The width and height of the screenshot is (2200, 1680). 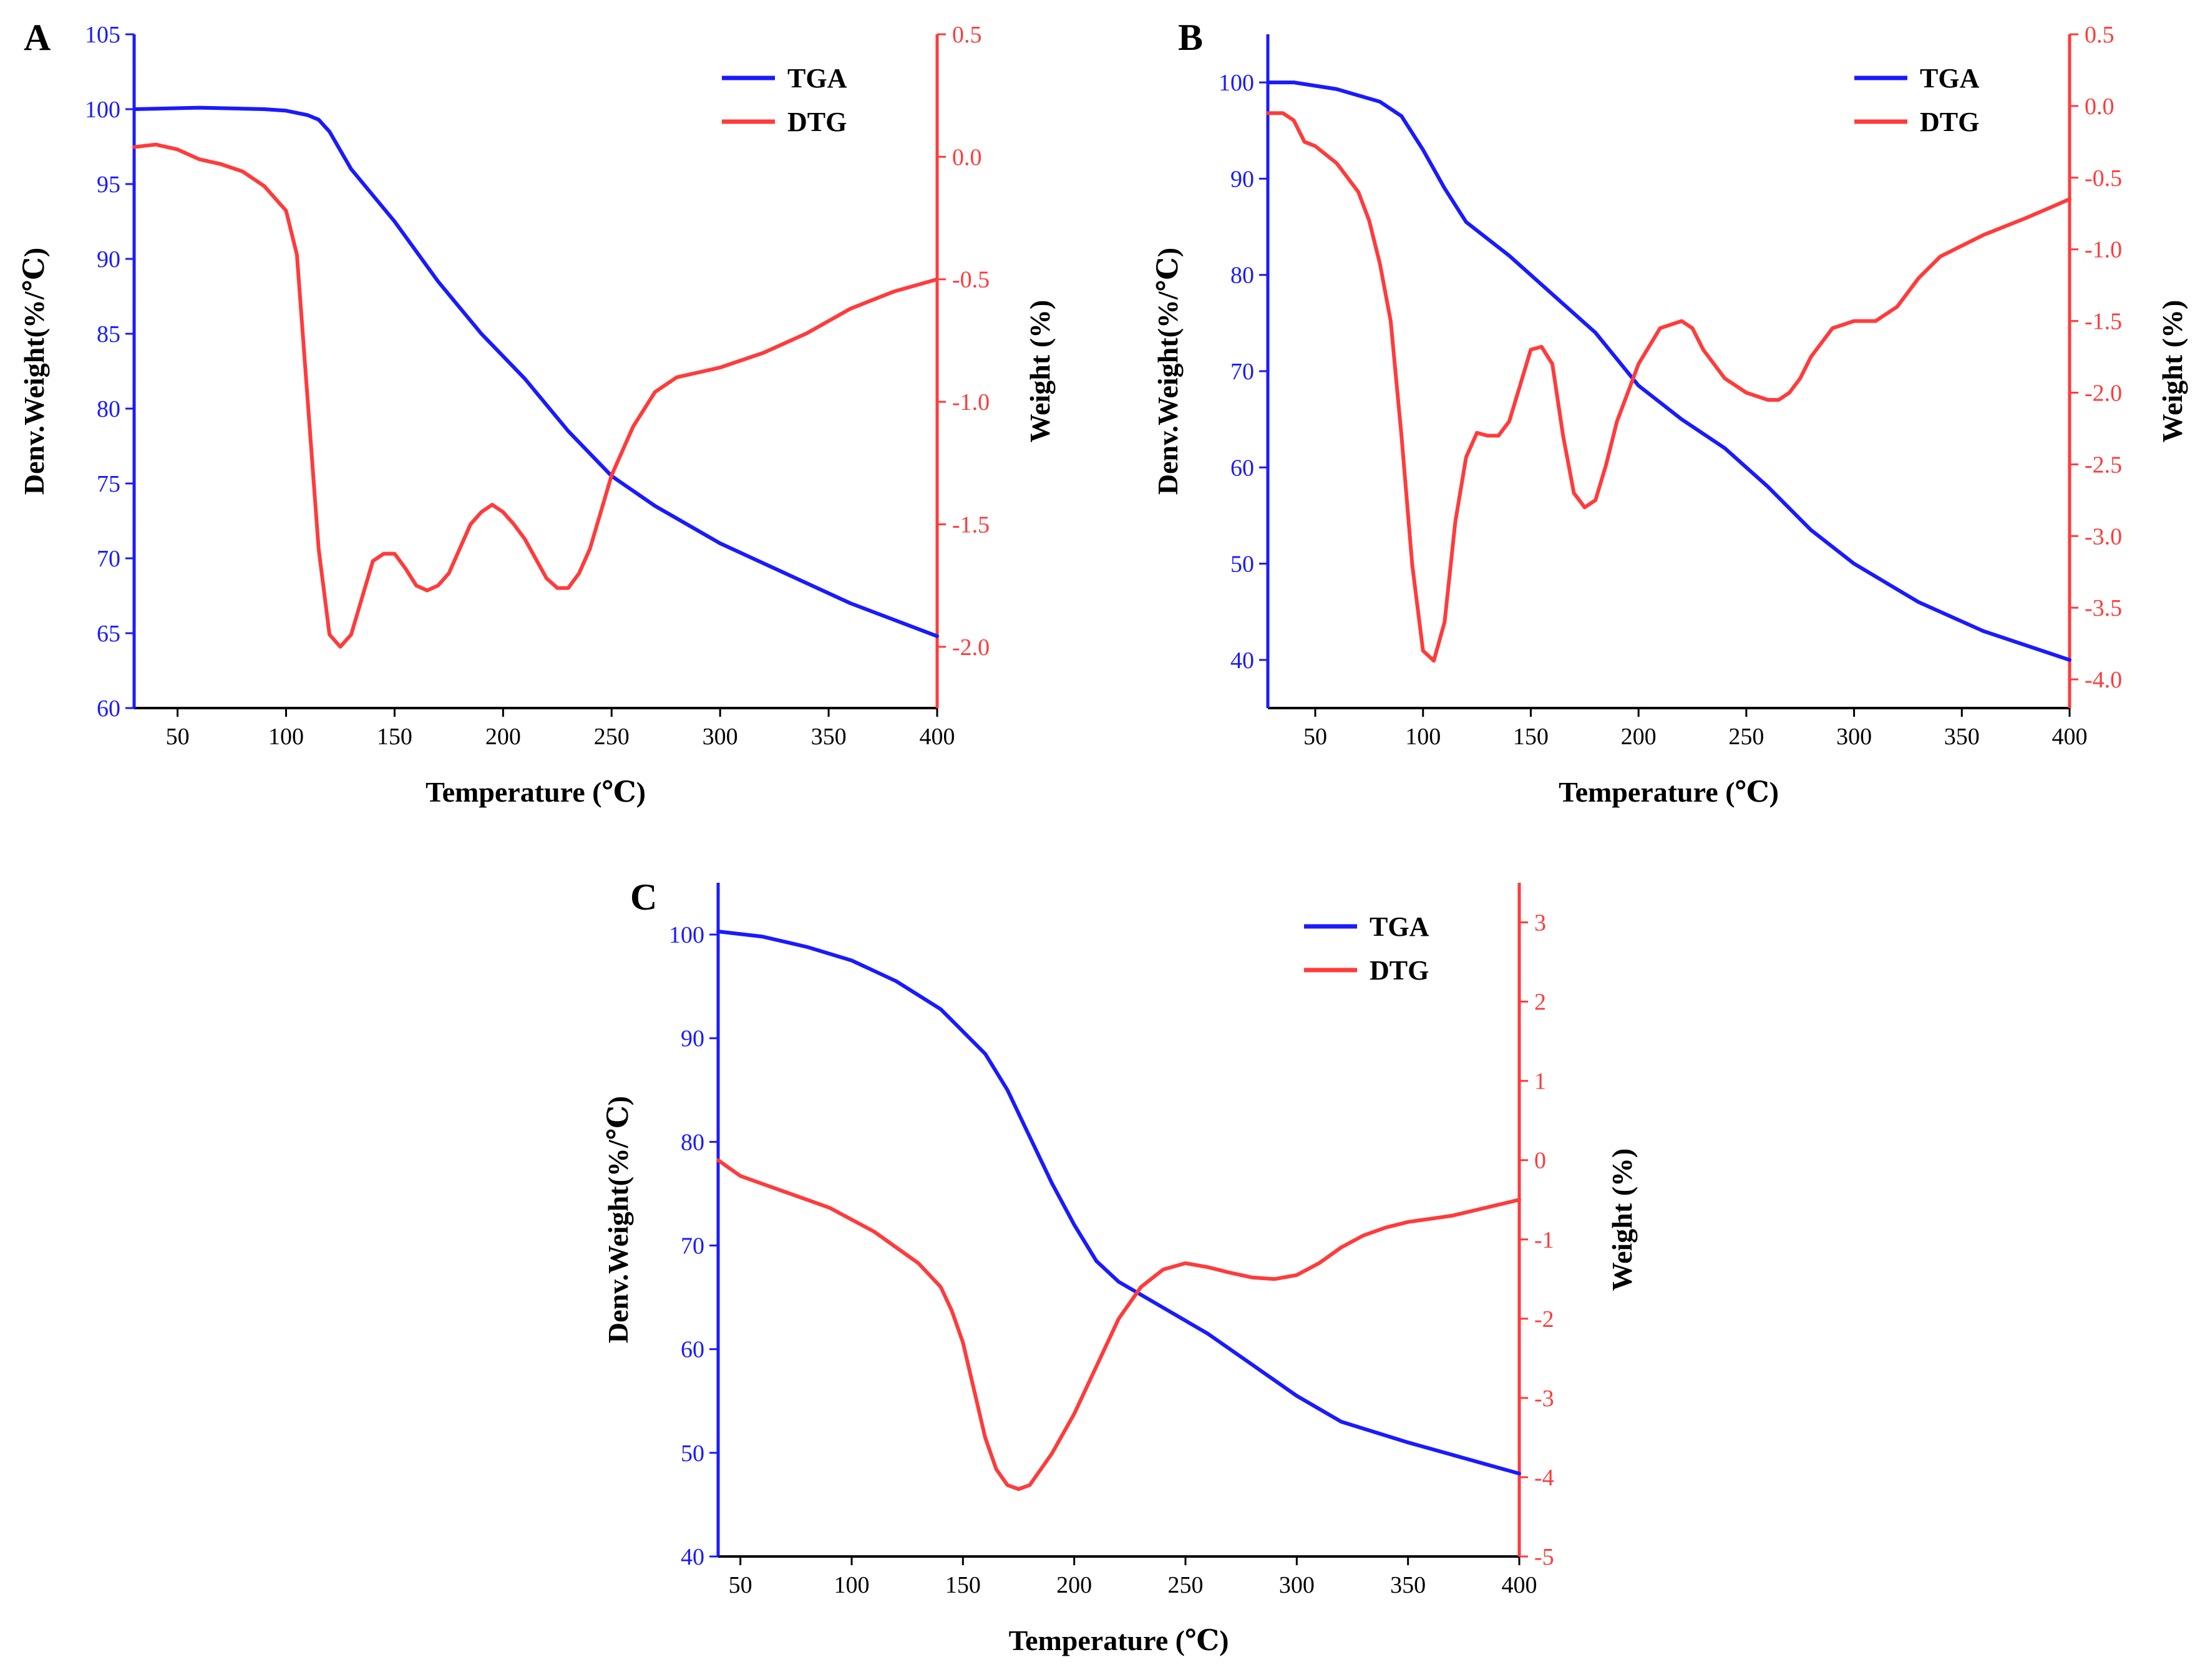 What do you see at coordinates (102, 35) in the screenshot?
I see `left-tick-label: 105` at bounding box center [102, 35].